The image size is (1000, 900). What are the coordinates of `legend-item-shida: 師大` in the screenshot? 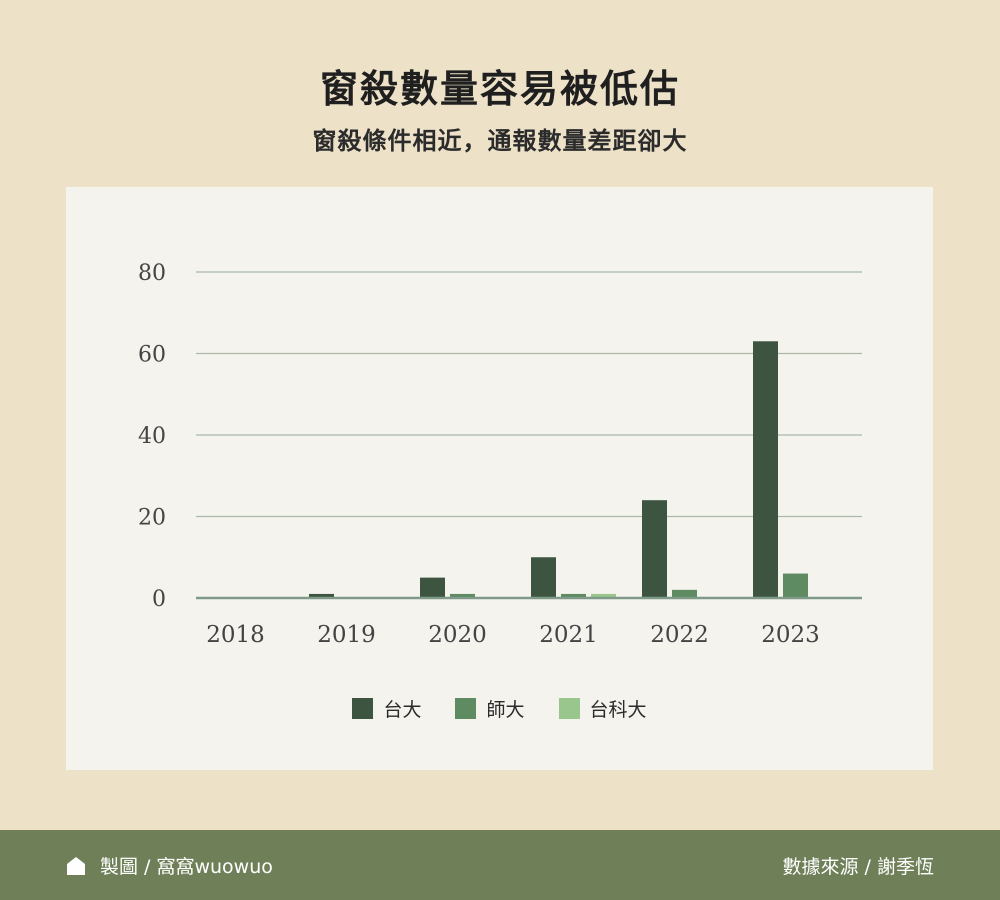 It's located at (490, 708).